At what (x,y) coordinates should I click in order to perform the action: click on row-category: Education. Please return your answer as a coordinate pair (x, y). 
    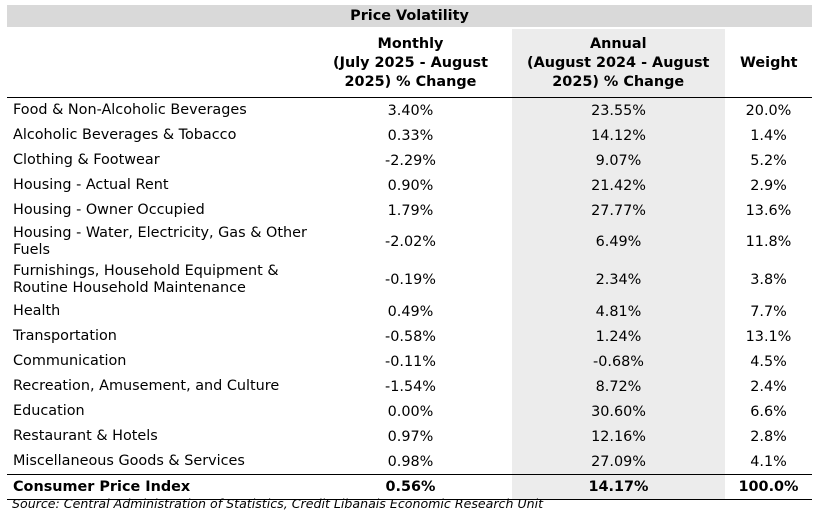
    Looking at the image, I should click on (49, 411).